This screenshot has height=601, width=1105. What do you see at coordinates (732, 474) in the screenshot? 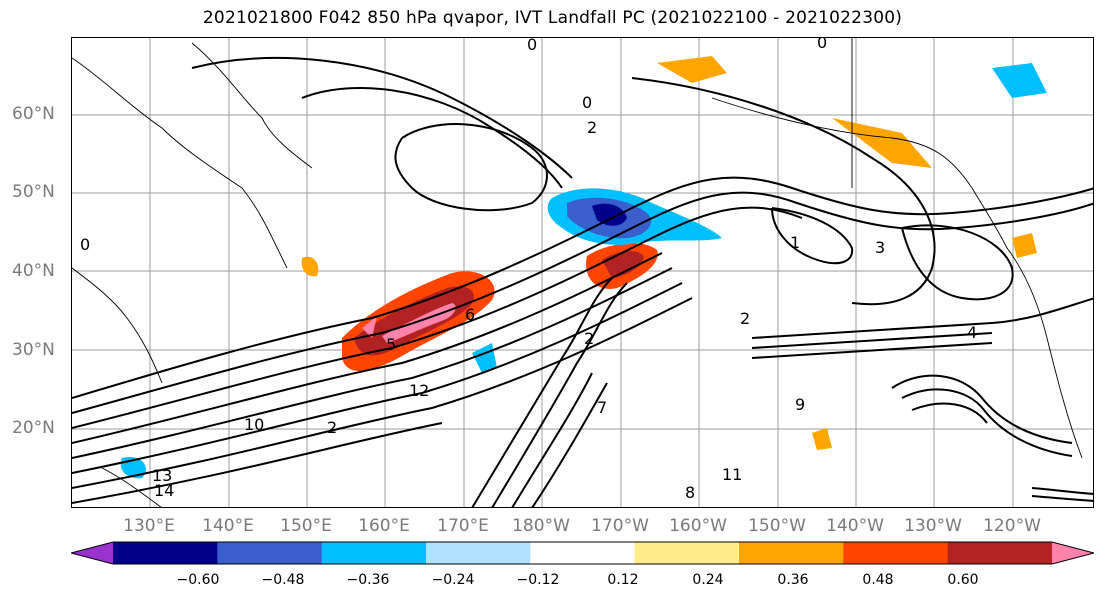
I see `svg-text: 11` at bounding box center [732, 474].